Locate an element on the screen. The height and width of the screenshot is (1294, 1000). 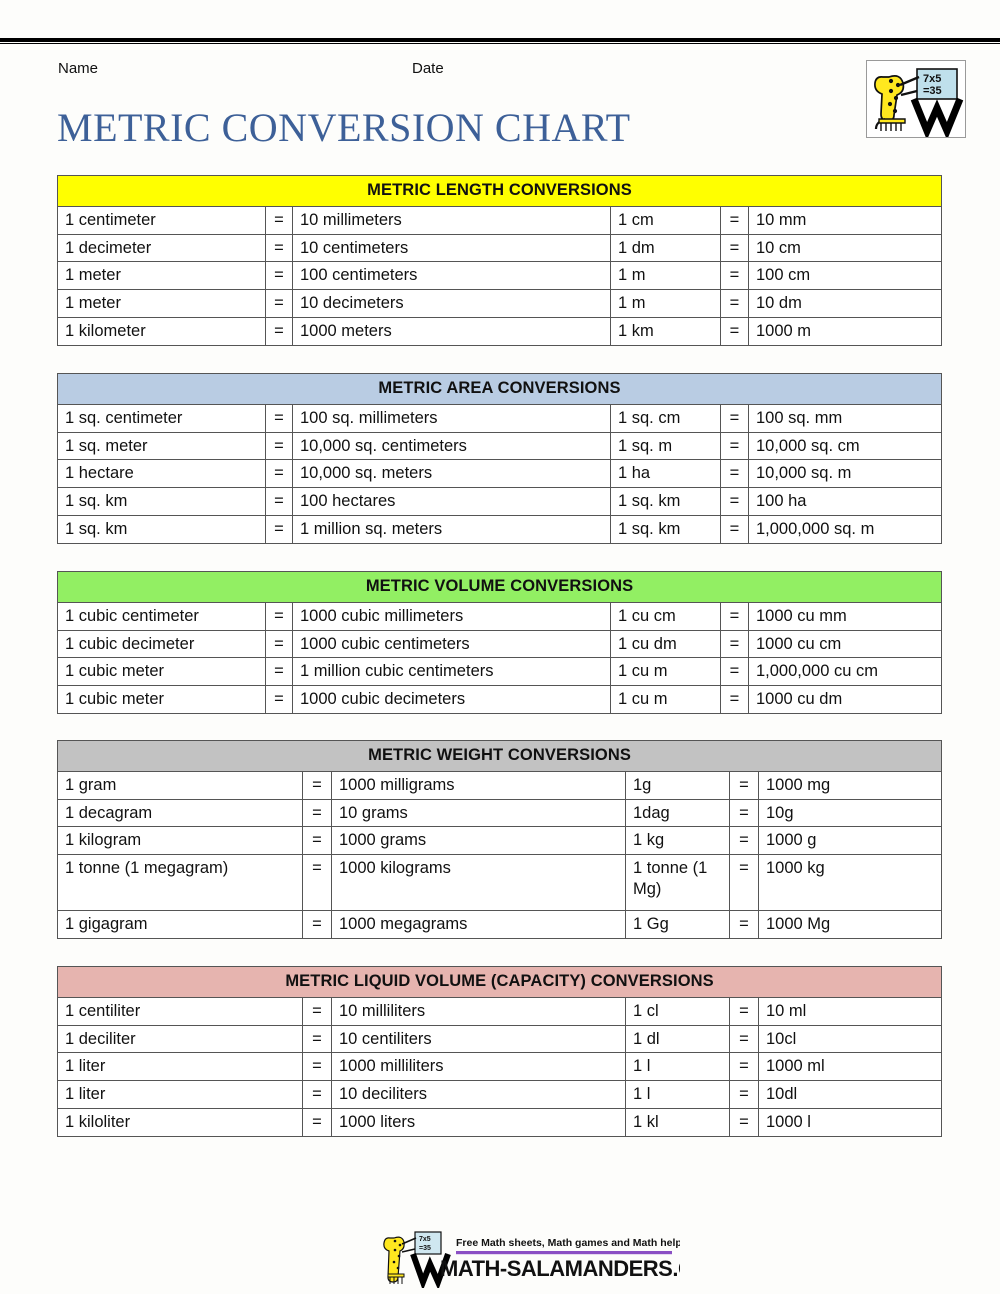
cell-unit-to: 10 centimeters is located at coordinates (451, 248).